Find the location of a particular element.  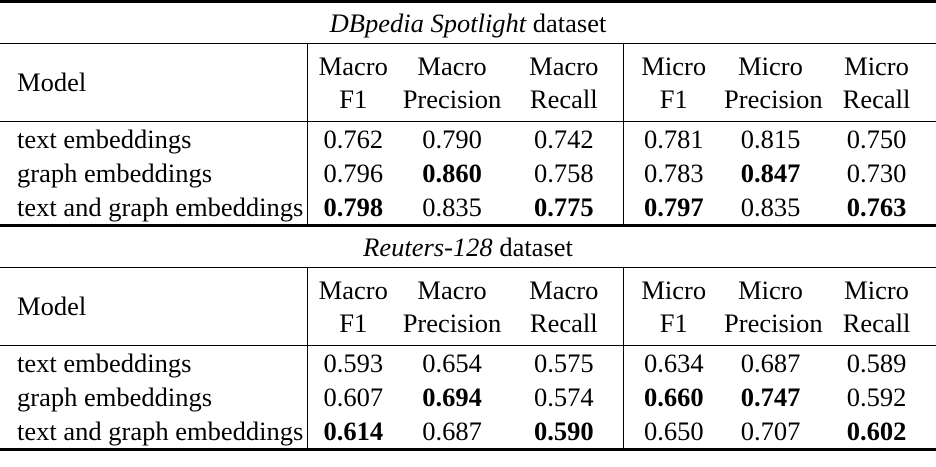

metric-value: 0.758 is located at coordinates (563, 173).